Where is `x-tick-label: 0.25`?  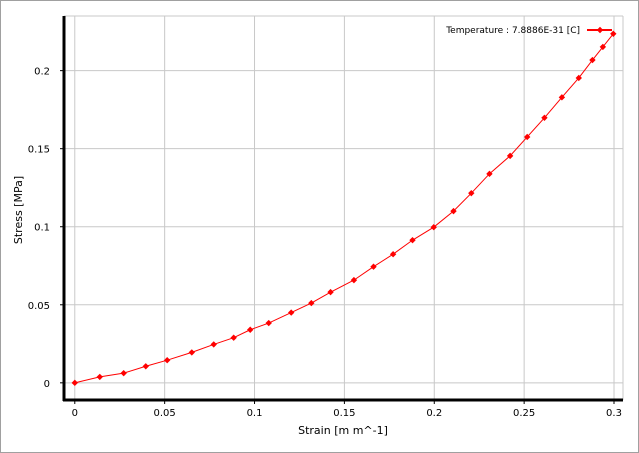
x-tick-label: 0.25 is located at coordinates (524, 413).